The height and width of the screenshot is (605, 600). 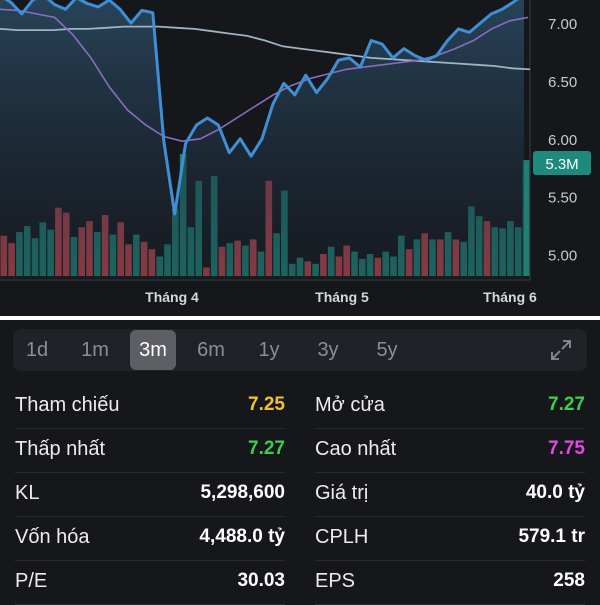 I want to click on tab-1y: 1y, so click(x=269, y=350).